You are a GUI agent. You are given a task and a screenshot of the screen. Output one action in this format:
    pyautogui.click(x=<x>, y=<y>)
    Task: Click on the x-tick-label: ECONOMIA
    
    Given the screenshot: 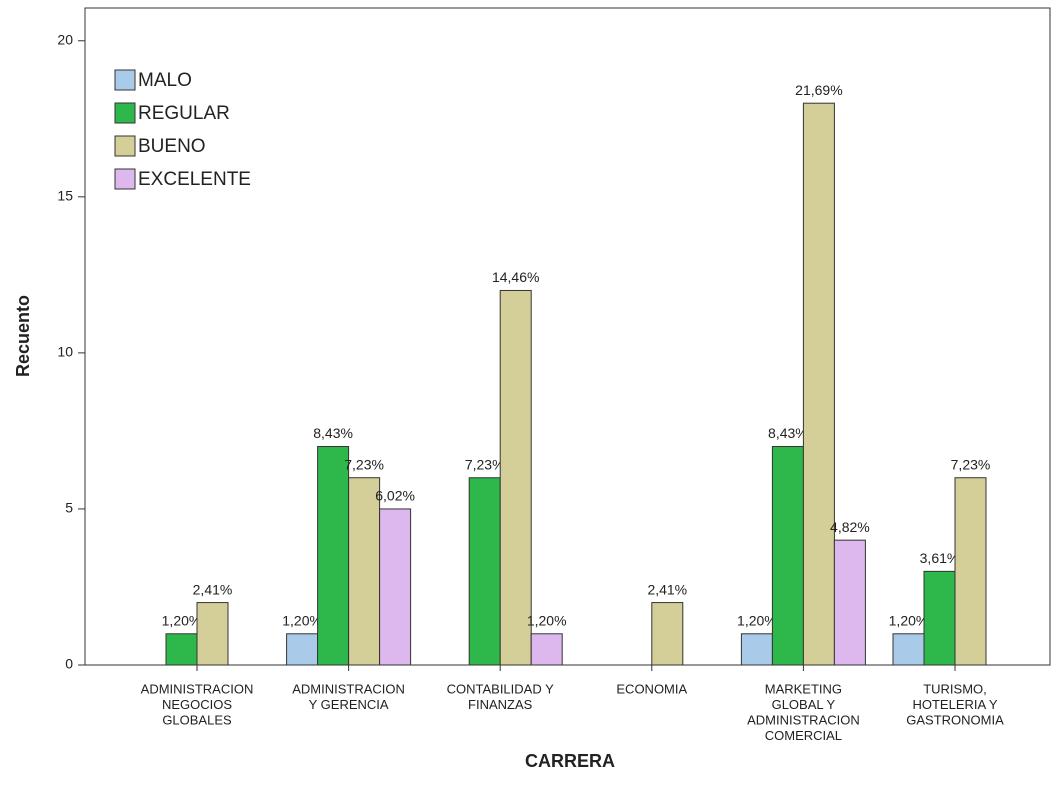 What is the action you would take?
    pyautogui.click(x=651, y=688)
    